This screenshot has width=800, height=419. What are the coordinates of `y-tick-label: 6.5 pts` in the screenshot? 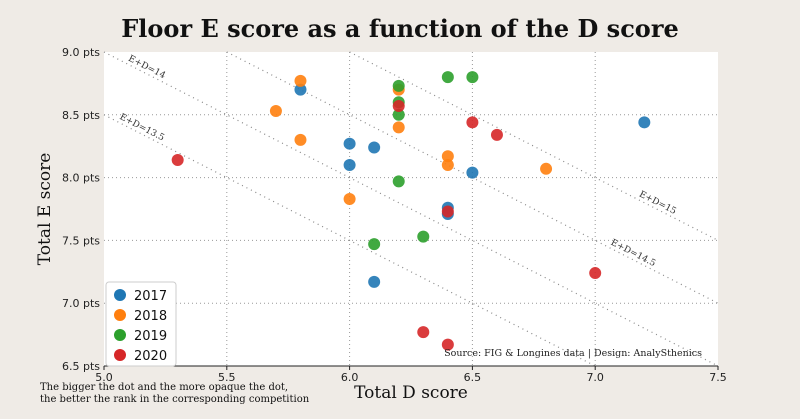 It's located at (81, 366).